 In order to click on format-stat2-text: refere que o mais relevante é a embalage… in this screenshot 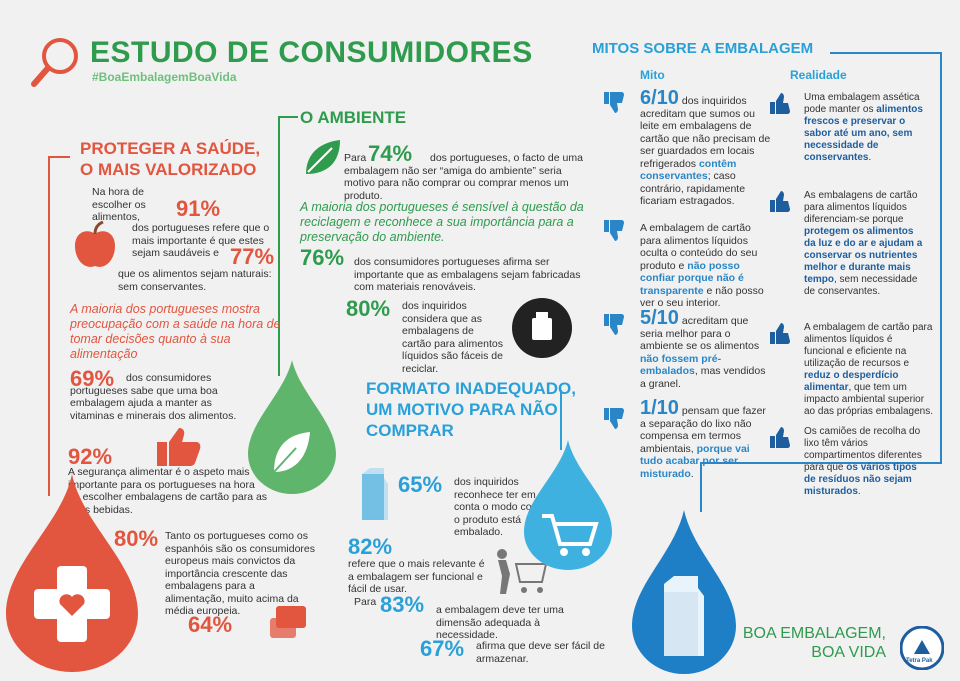, I will do `click(416, 576)`.